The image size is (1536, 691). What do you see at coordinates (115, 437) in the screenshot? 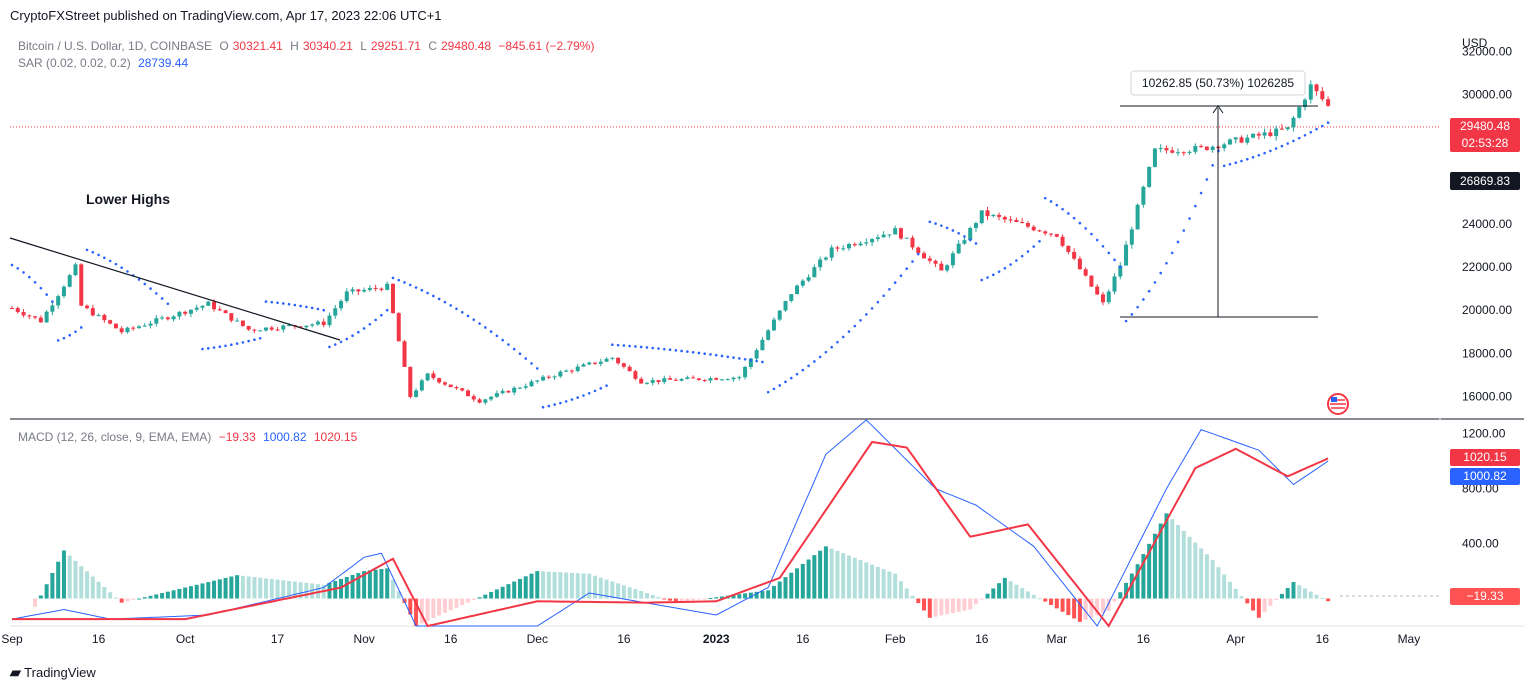
I see `macd-label: MACD (12, 26, close, 9, EMA, EMA)` at bounding box center [115, 437].